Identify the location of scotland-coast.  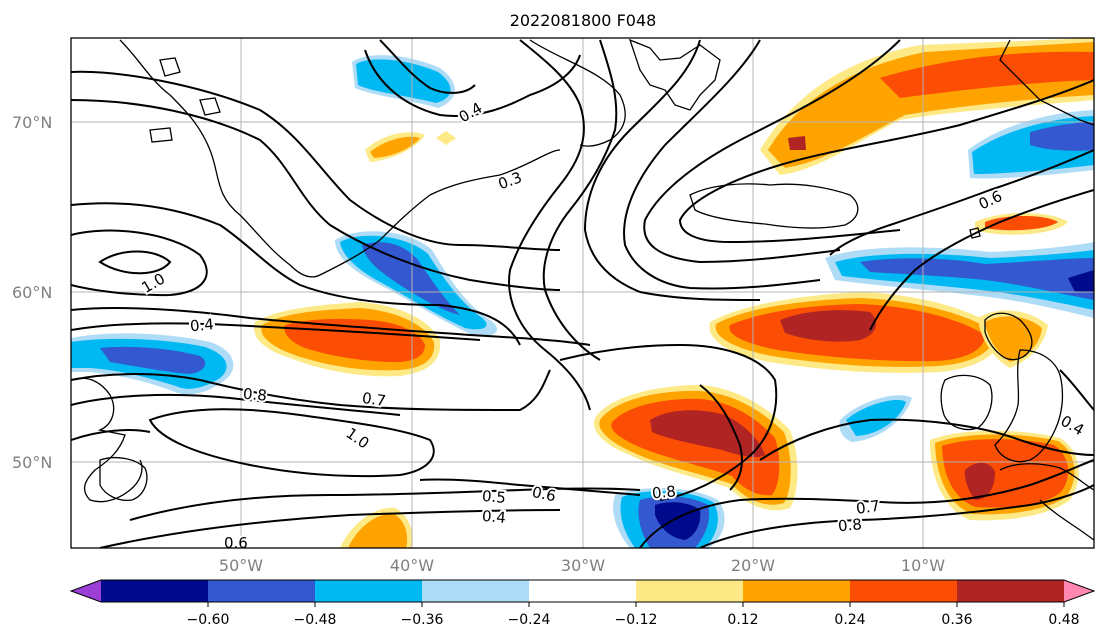
(1008, 336).